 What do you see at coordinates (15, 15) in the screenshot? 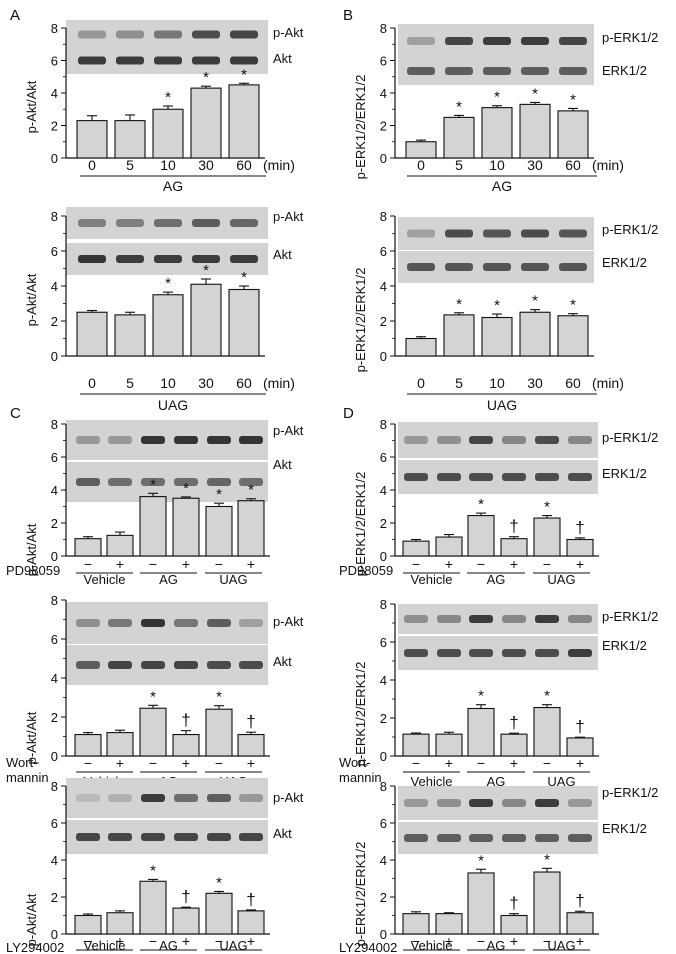
I see `panel-letter-a: A` at bounding box center [15, 15].